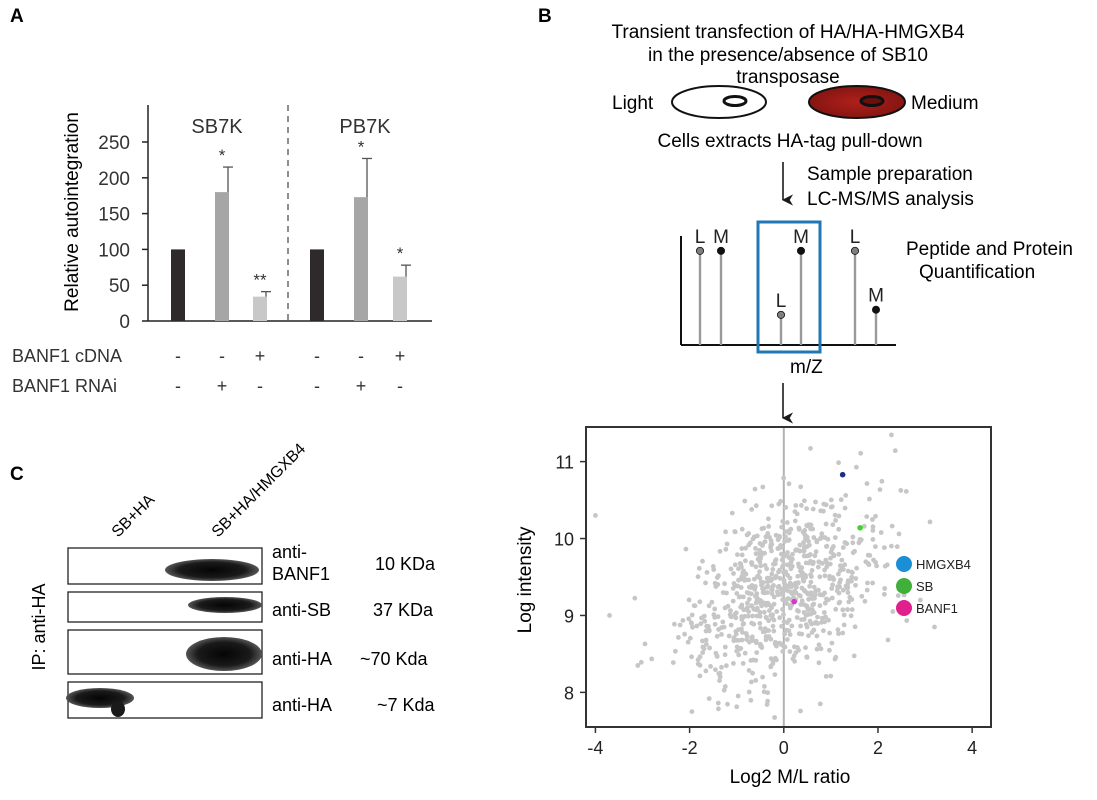 The width and height of the screenshot is (1097, 800). Describe the element at coordinates (595, 748) in the screenshot. I see `x-tick-label: -4` at that location.